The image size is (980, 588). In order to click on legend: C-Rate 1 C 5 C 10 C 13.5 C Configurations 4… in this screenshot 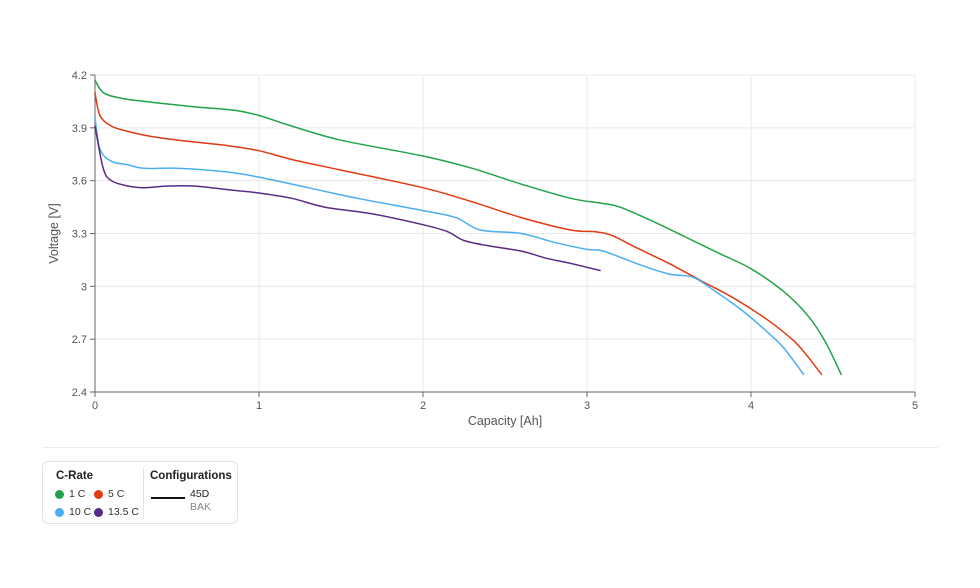, I will do `click(140, 492)`.